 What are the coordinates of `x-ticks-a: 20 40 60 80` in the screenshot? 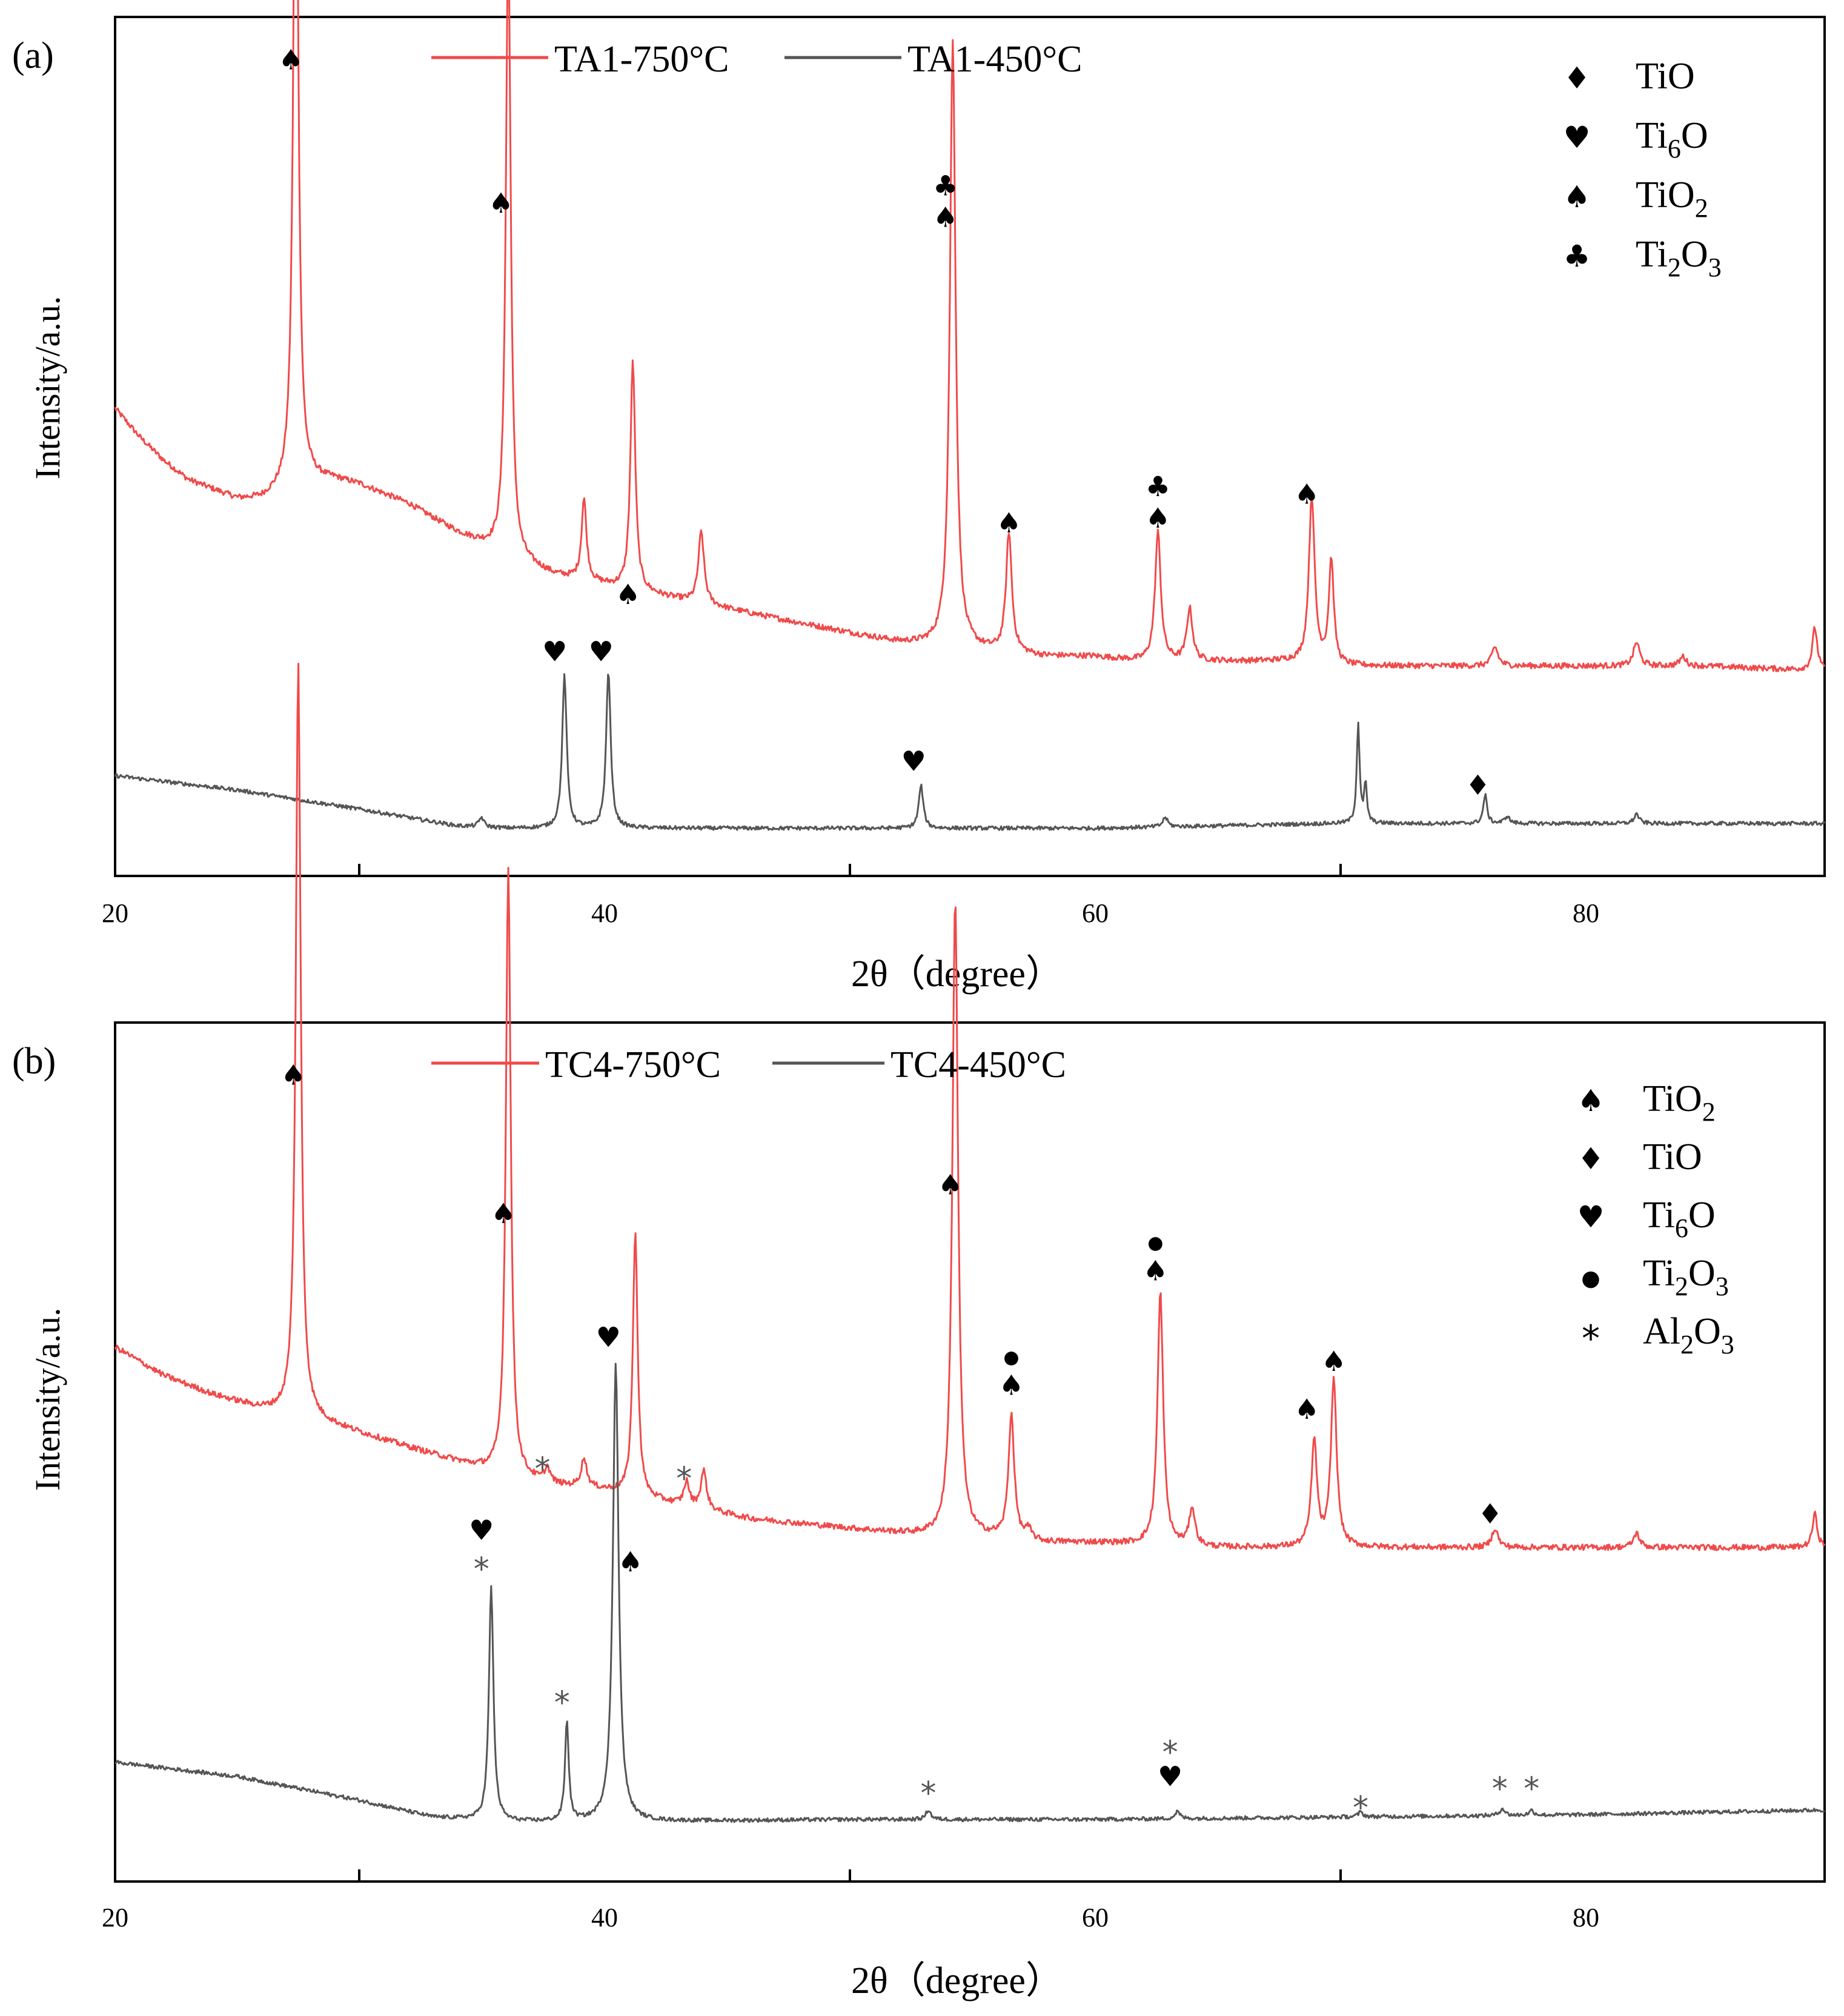 It's located at (850, 896).